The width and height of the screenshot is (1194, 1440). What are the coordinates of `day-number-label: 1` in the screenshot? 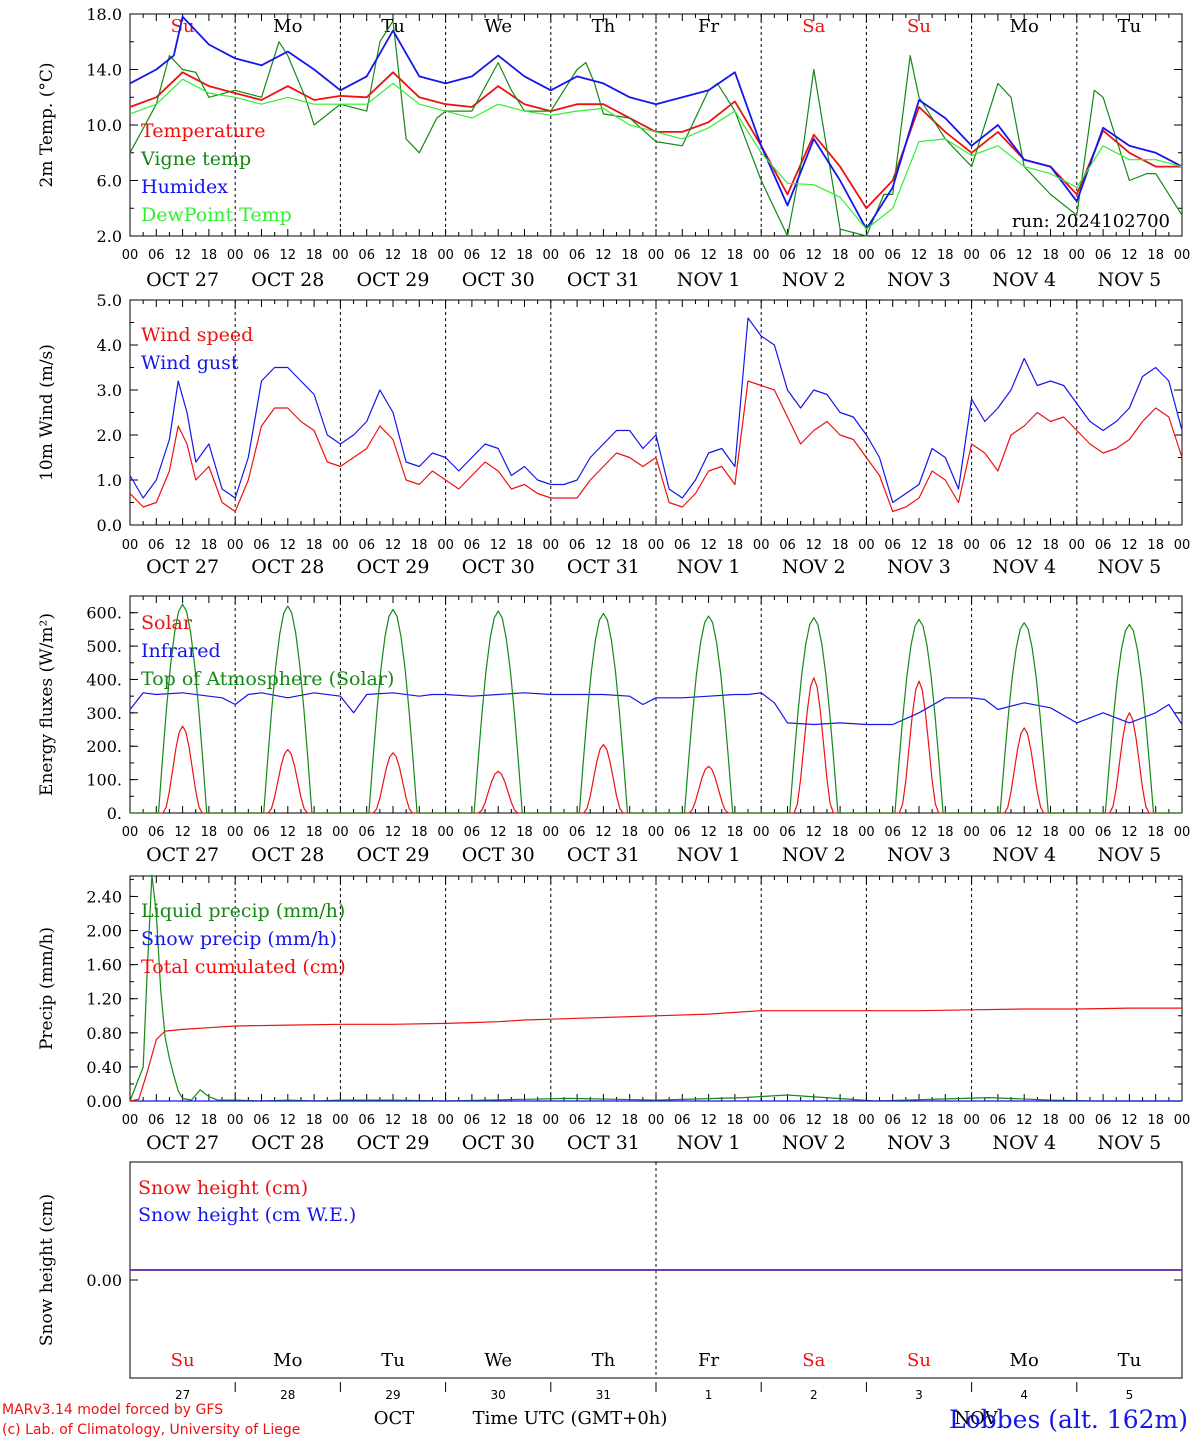 It's located at (709, 1395).